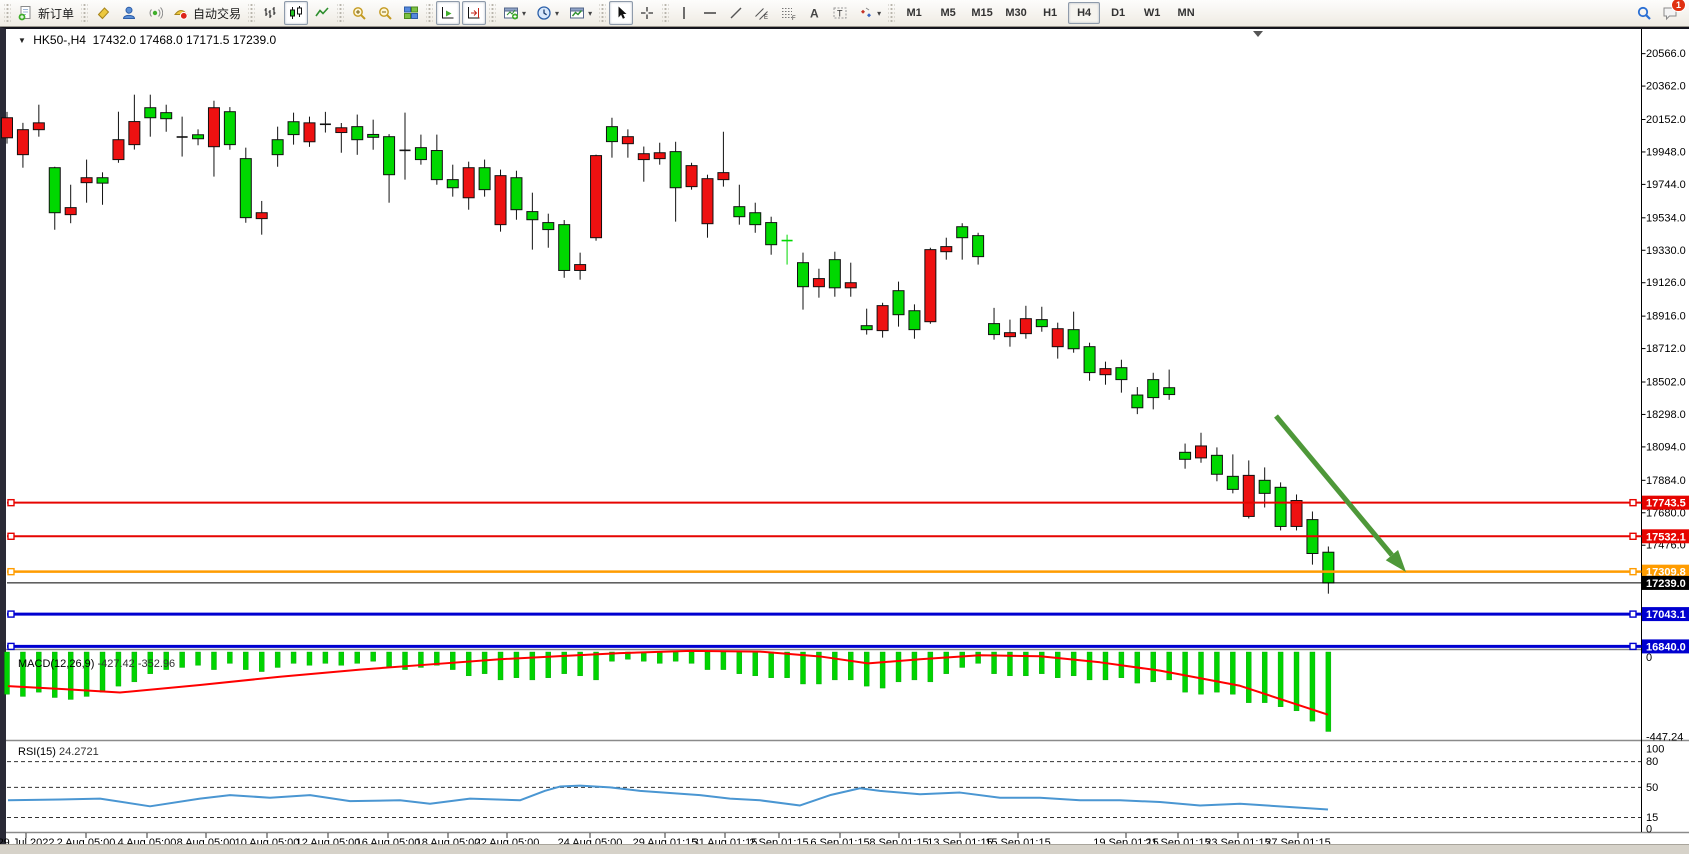 Image resolution: width=1689 pixels, height=854 pixels. Describe the element at coordinates (24, 13) in the screenshot. I see `neworder-icon` at that location.